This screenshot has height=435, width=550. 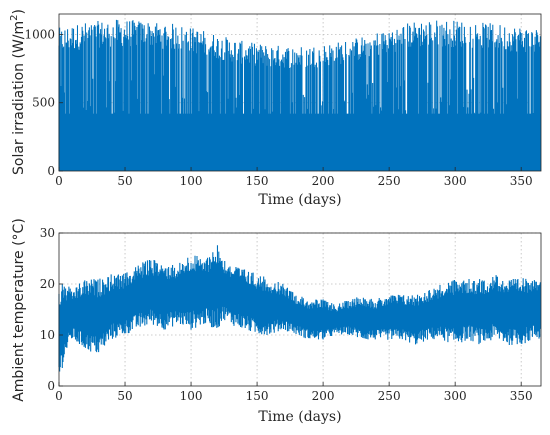 What do you see at coordinates (19, 310) in the screenshot?
I see `temperature-y-axis-label: Ambient temperature (°C)` at bounding box center [19, 310].